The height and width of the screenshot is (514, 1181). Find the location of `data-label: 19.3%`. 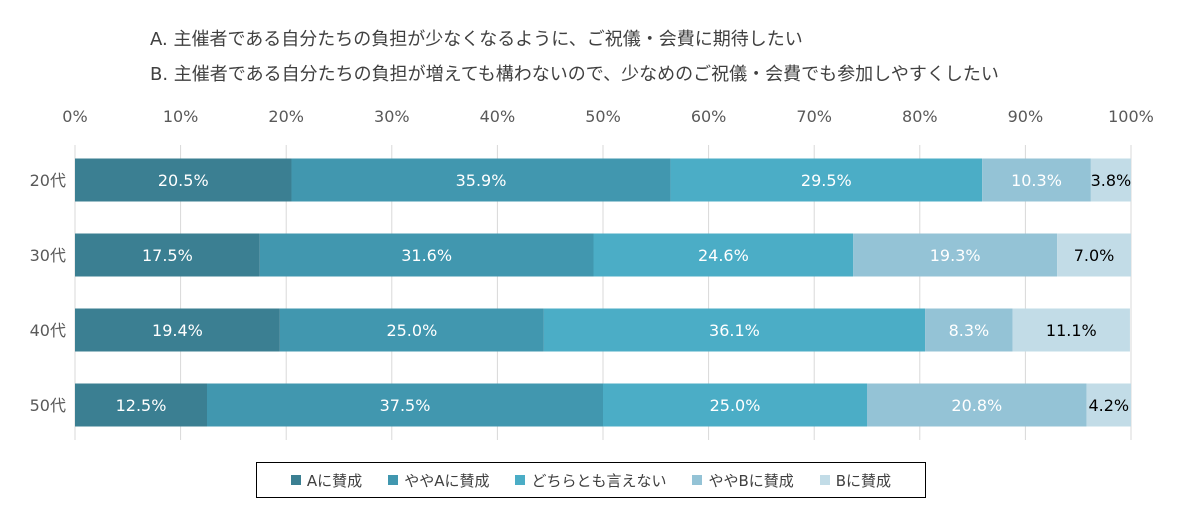

data-label: 19.3% is located at coordinates (955, 255).